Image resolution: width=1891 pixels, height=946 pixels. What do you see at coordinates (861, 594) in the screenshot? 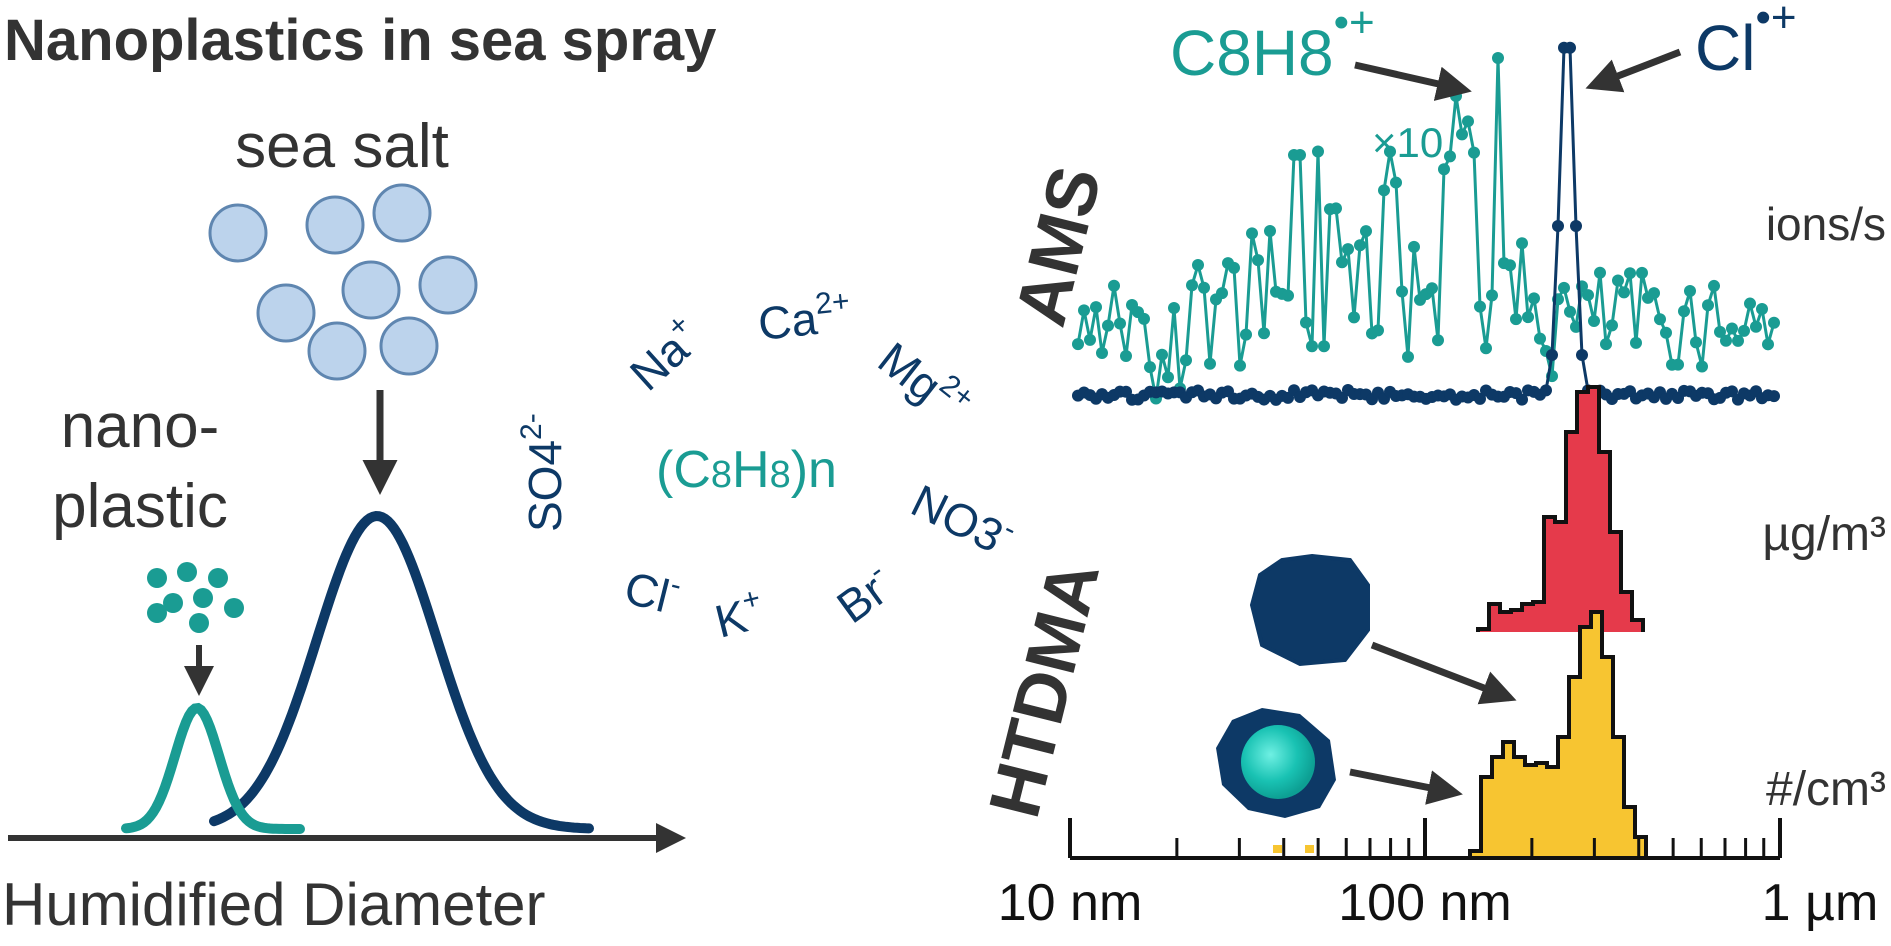
I see `ion-br: Br-` at bounding box center [861, 594].